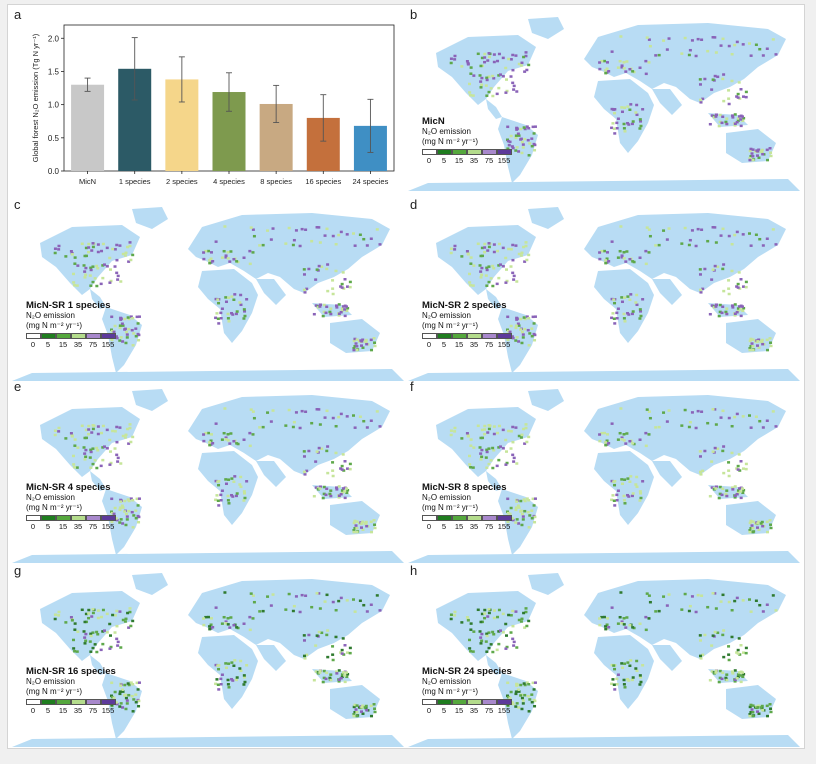  What do you see at coordinates (474, 160) in the screenshot?
I see `legend-tick: 35` at bounding box center [474, 160].